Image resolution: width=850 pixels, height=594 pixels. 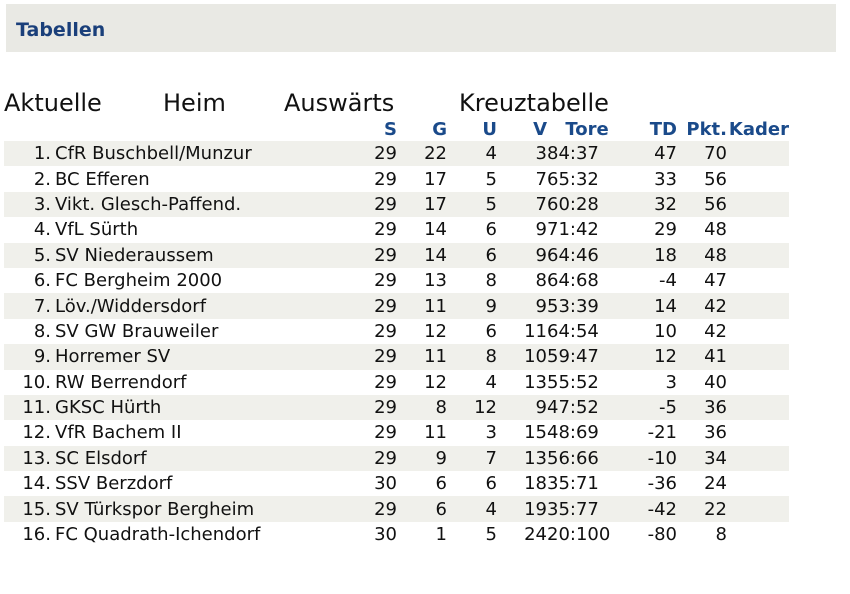 I want to click on team-name: FC Bergheim 2000, so click(x=139, y=281).